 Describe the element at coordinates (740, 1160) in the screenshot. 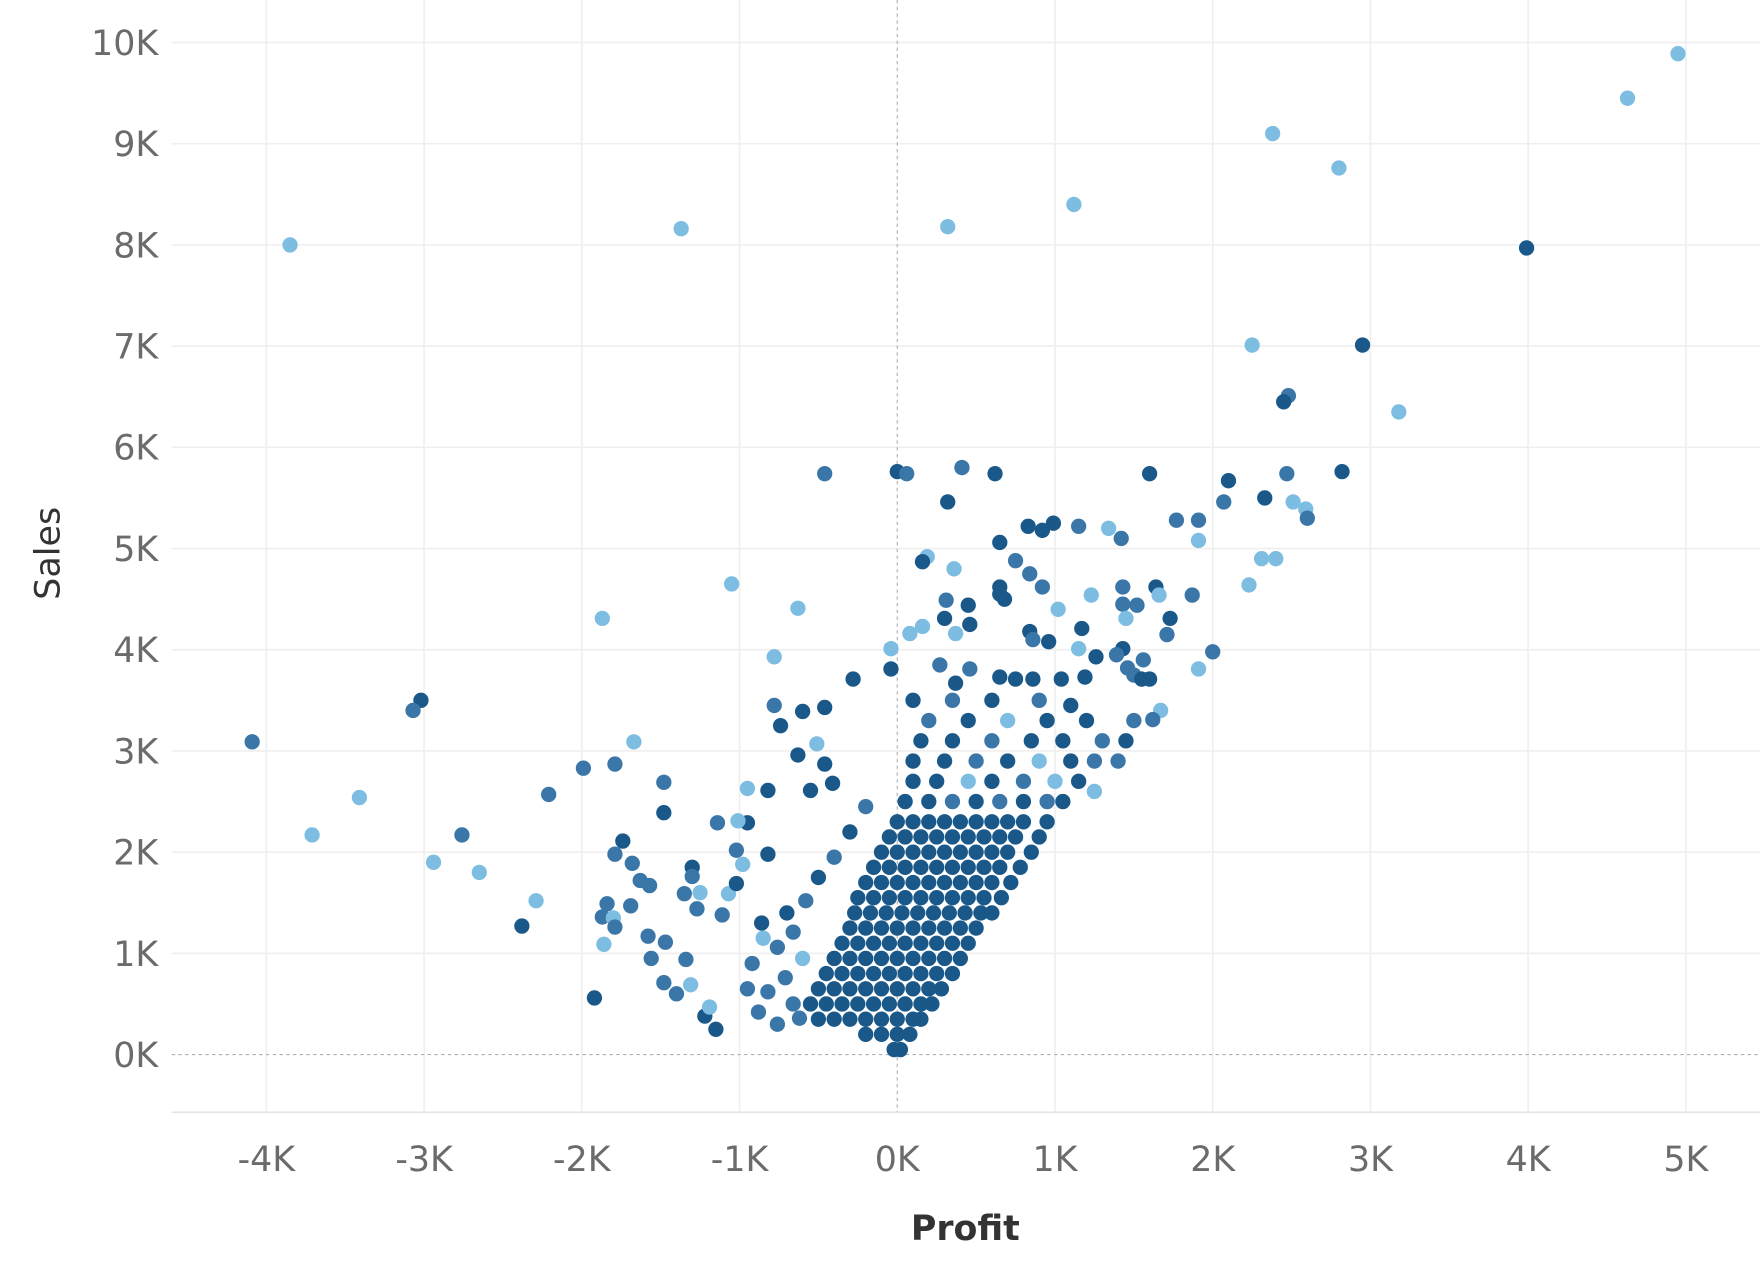

I see `x-tick-label: -1K` at that location.